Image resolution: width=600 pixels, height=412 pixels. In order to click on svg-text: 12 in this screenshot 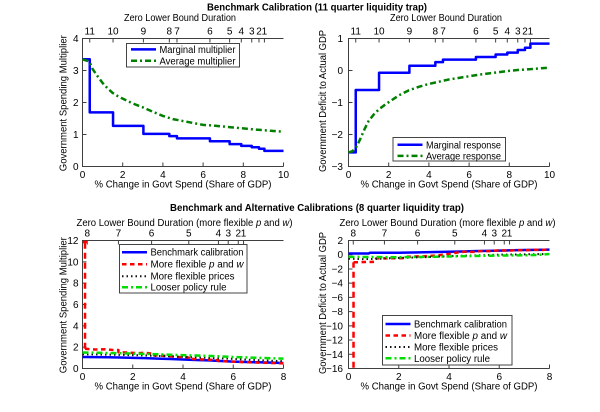, I will do `click(73, 241)`.